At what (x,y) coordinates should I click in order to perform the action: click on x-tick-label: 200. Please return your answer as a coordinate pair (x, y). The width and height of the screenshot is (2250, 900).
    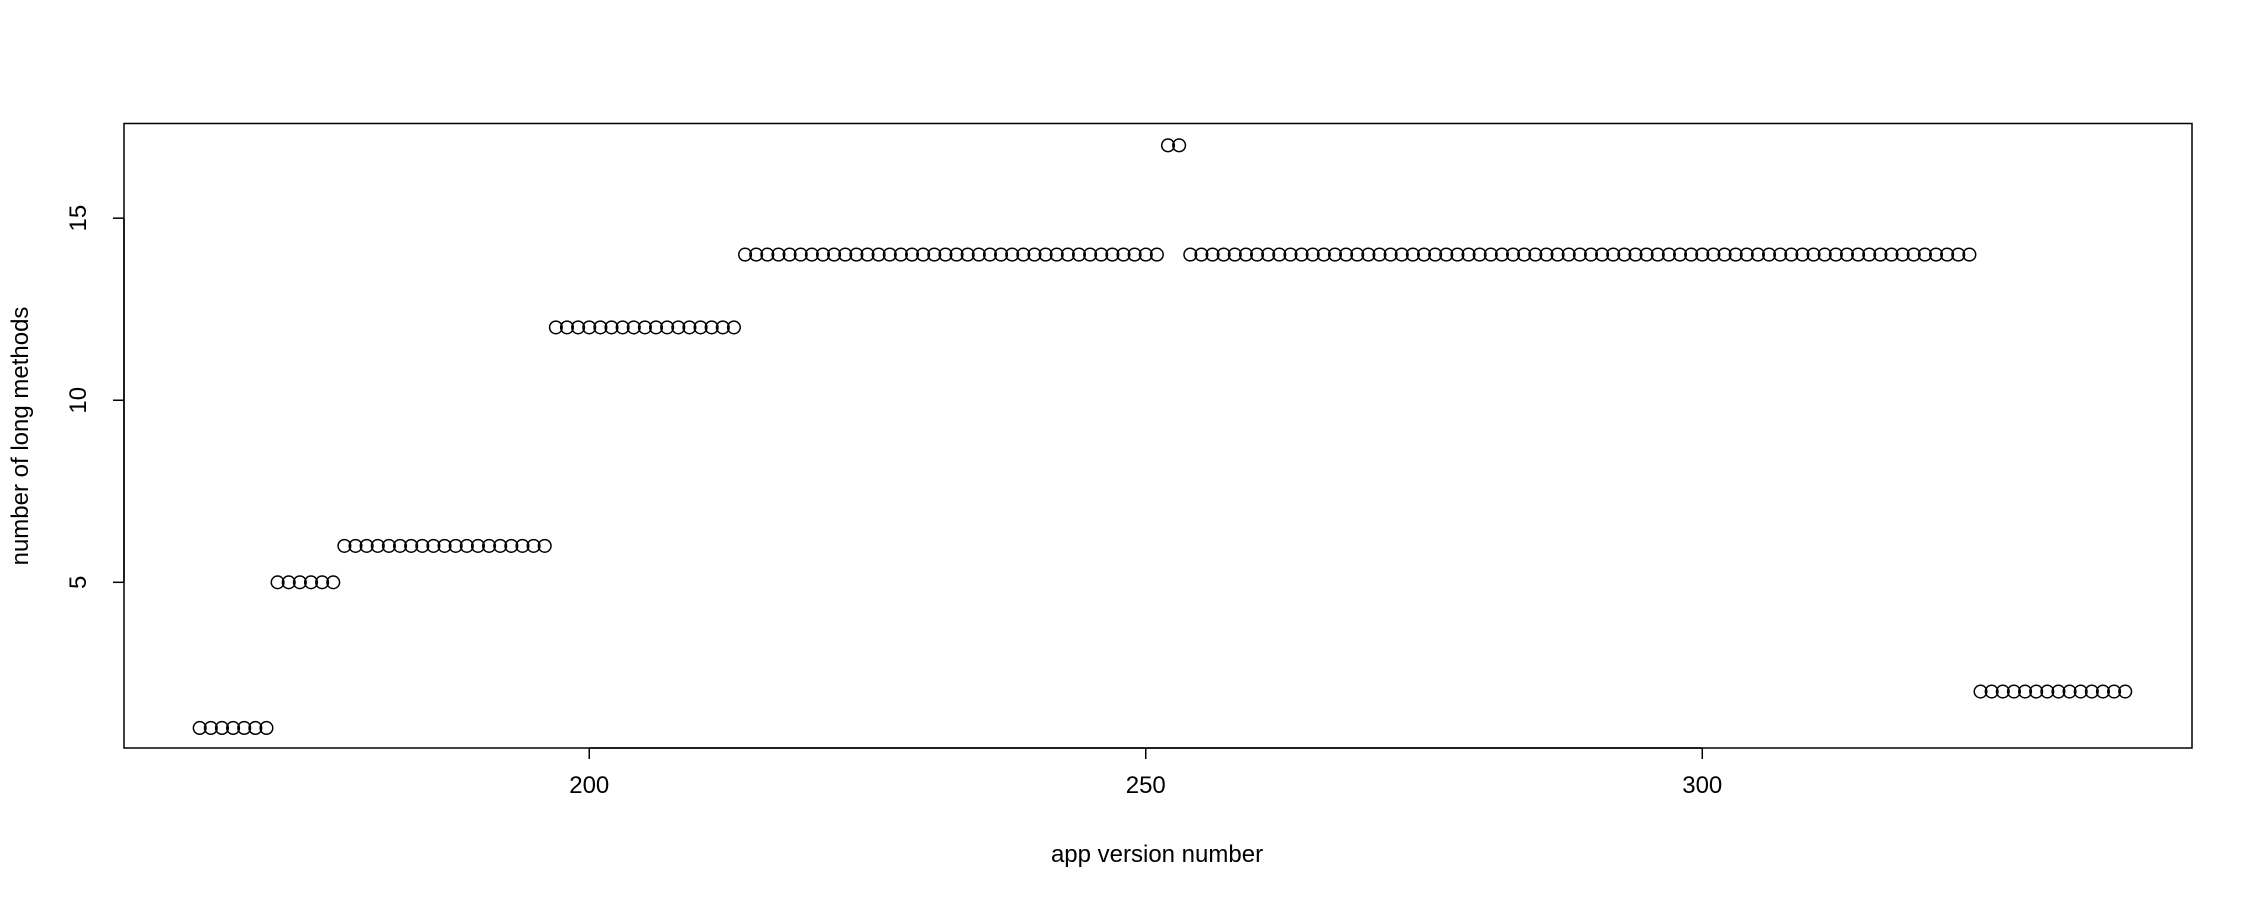
    Looking at the image, I should click on (589, 785).